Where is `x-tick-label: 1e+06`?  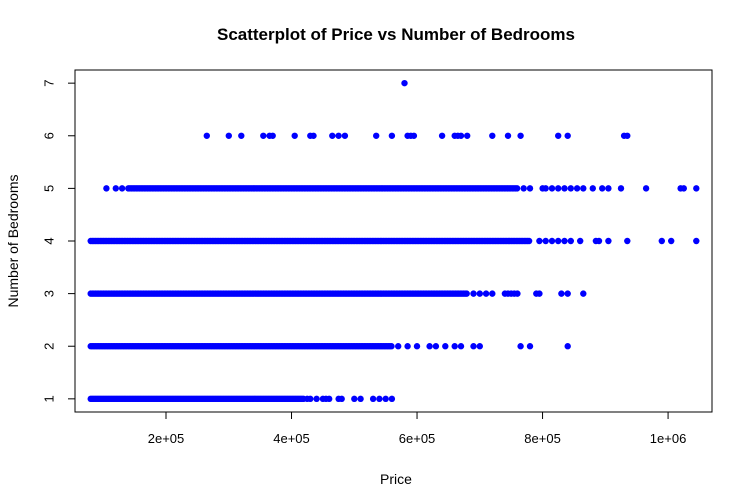 x-tick-label: 1e+06 is located at coordinates (668, 438).